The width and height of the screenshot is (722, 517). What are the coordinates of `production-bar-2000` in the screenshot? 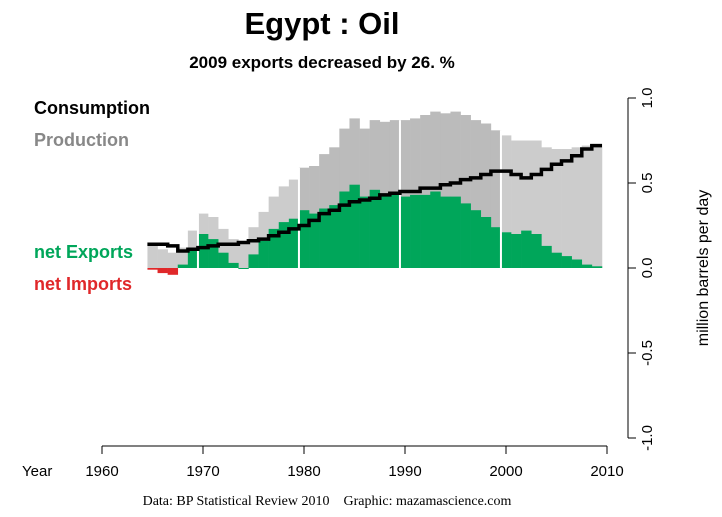 It's located at (506, 201).